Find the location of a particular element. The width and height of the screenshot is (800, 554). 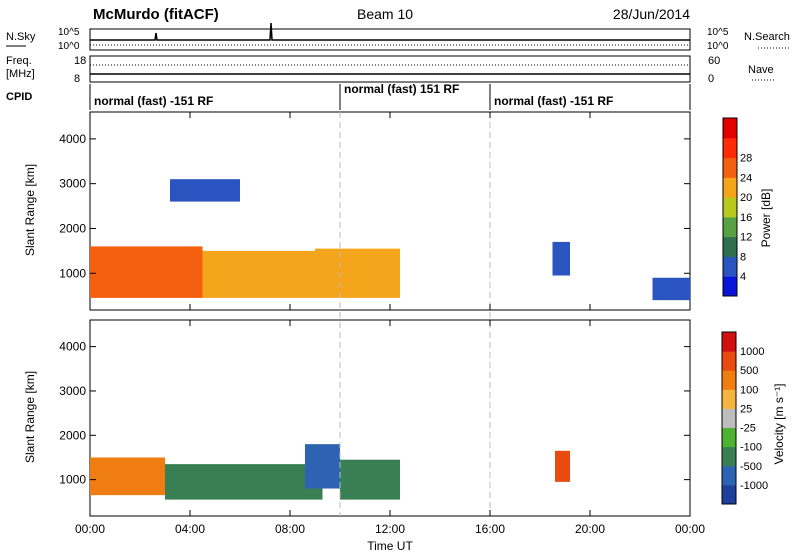

power-ytick-label-2: 3000 is located at coordinates (72, 184).